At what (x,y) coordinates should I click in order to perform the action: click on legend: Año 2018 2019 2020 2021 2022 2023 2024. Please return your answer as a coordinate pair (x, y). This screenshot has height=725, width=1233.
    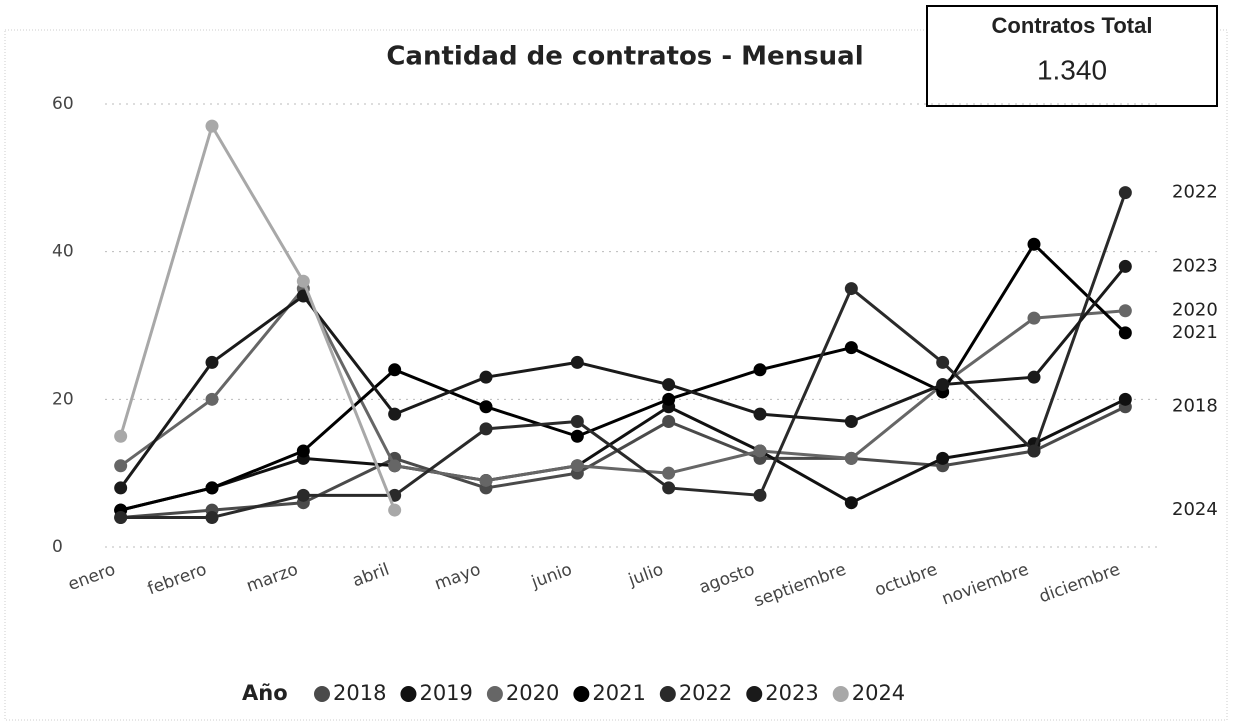
    Looking at the image, I should click on (573, 693).